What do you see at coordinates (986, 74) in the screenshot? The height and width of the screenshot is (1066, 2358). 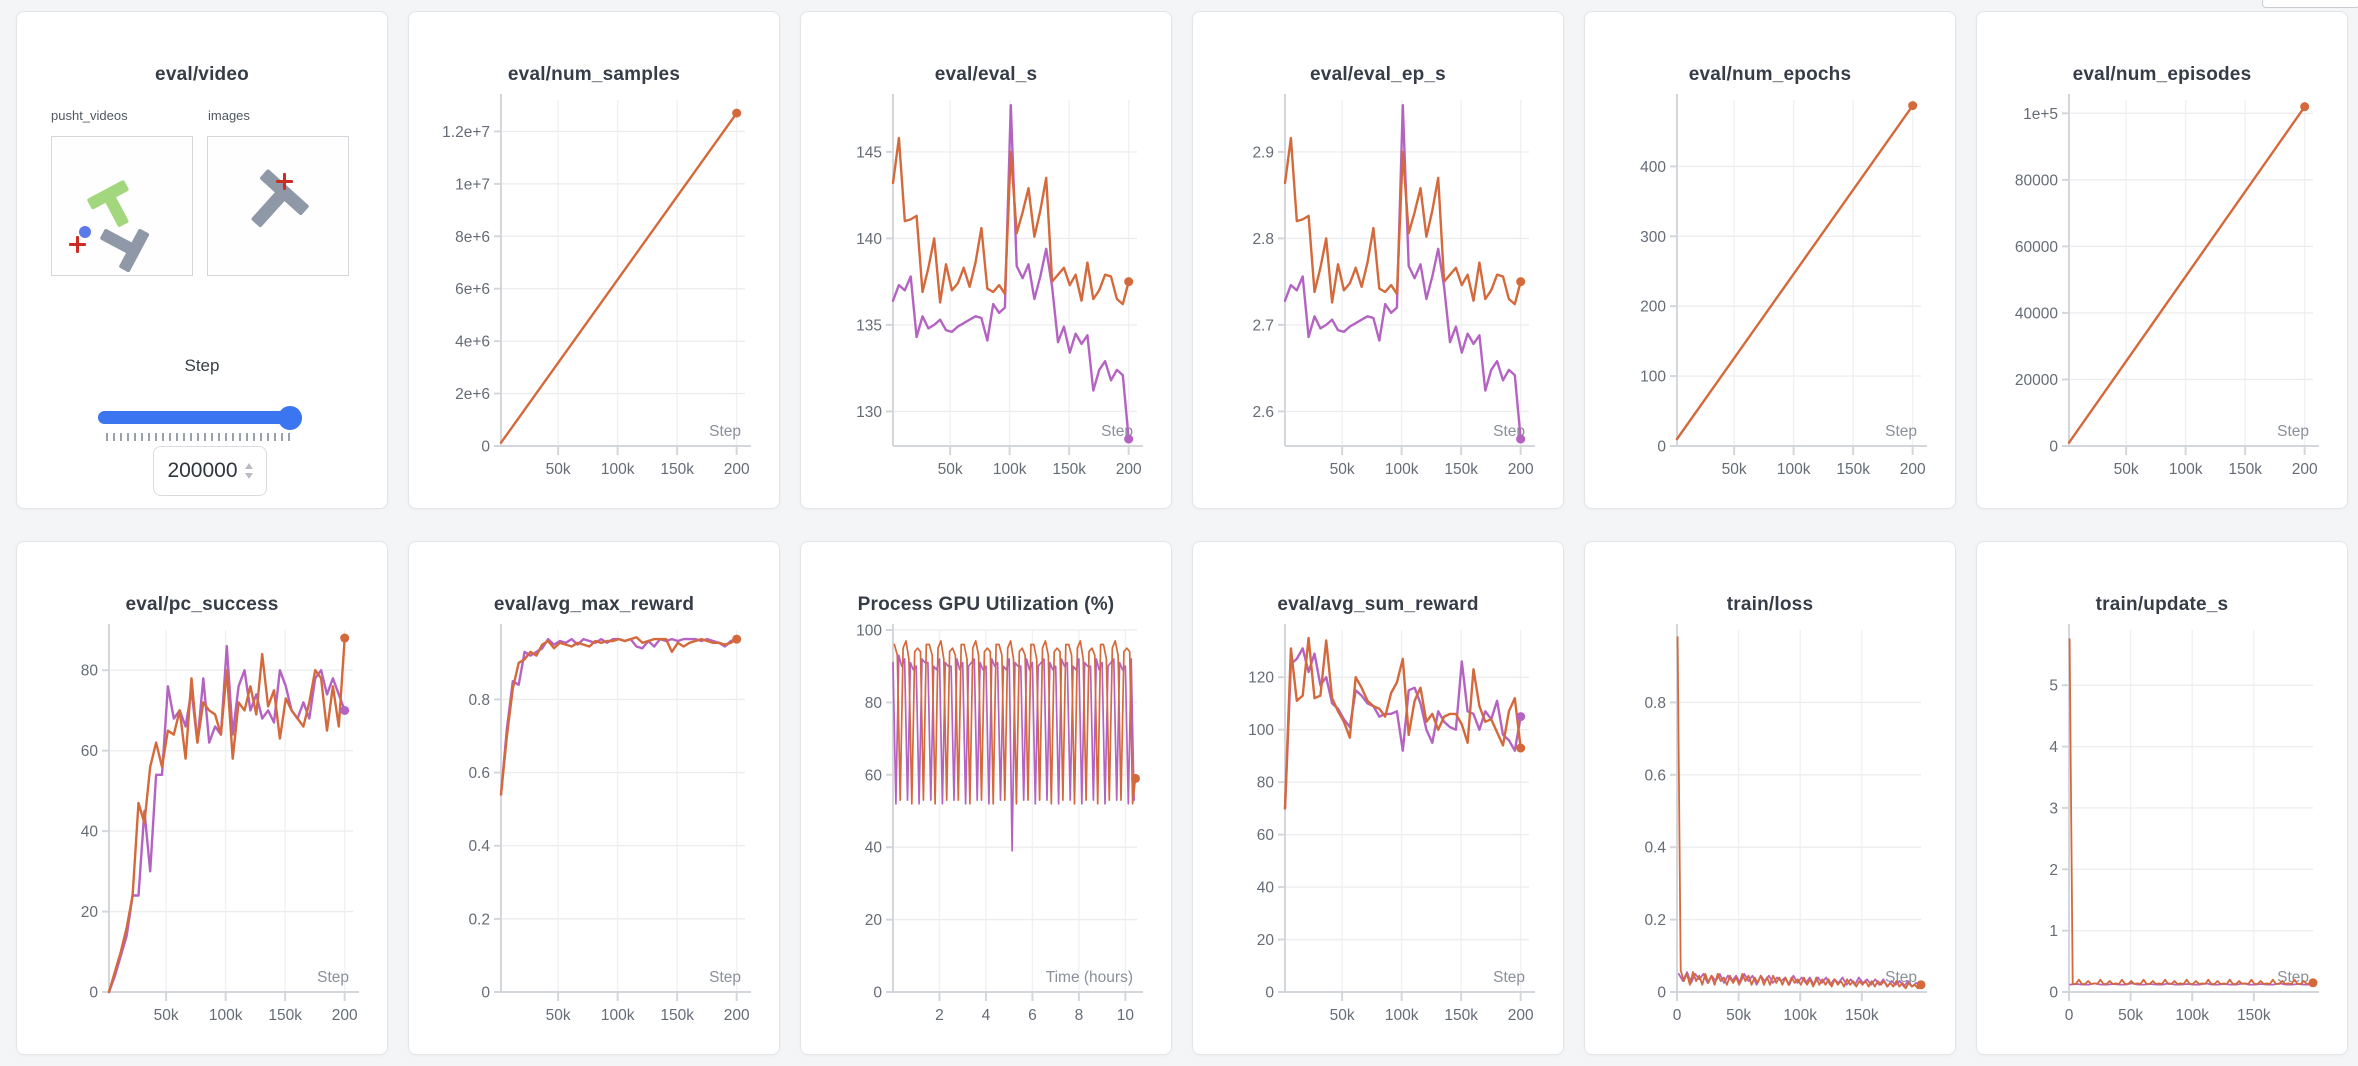 I see `chart-title: eval/eval_s` at bounding box center [986, 74].